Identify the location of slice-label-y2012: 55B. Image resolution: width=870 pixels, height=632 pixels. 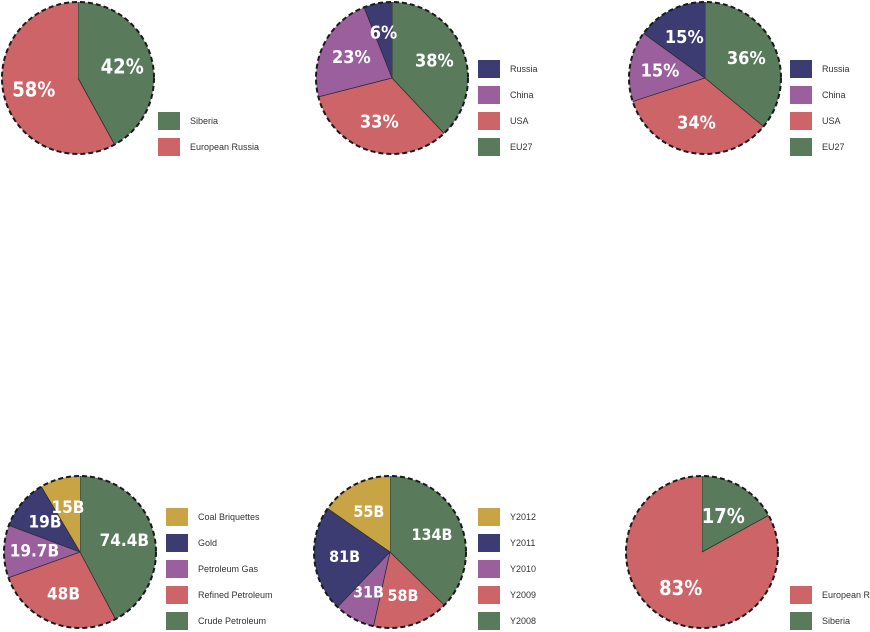
(368, 511).